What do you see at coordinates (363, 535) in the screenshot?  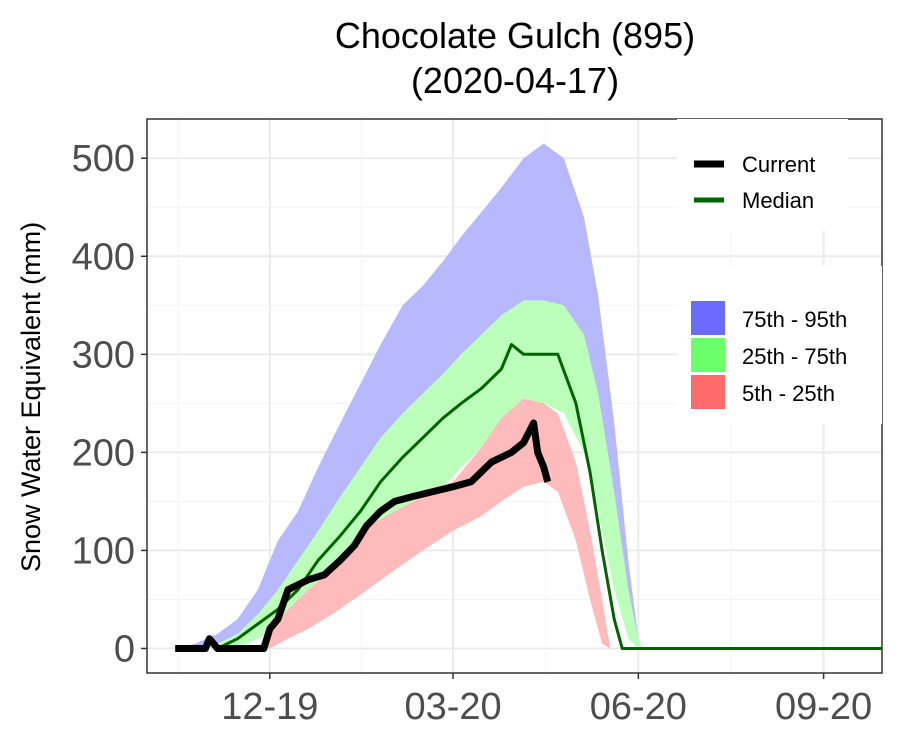 I see `series-line-current` at bounding box center [363, 535].